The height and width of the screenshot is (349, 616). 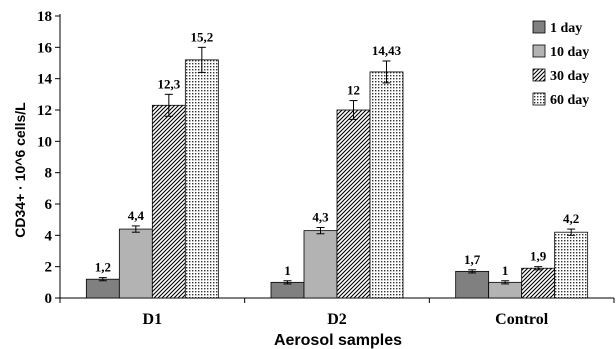 I want to click on legend-label: 10 day, so click(x=569, y=52).